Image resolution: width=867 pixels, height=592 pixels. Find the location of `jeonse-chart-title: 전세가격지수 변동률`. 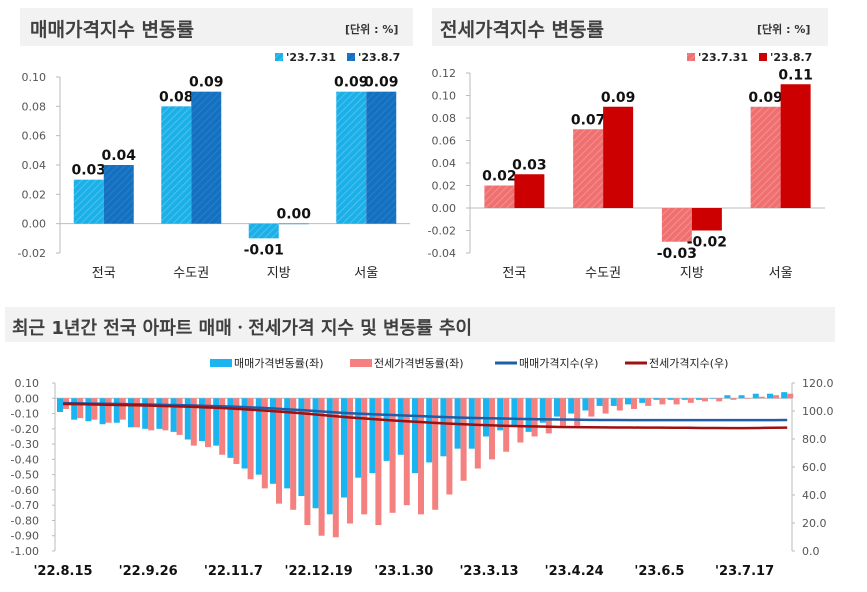

jeonse-chart-title: 전세가격지수 변동률 is located at coordinates (522, 30).